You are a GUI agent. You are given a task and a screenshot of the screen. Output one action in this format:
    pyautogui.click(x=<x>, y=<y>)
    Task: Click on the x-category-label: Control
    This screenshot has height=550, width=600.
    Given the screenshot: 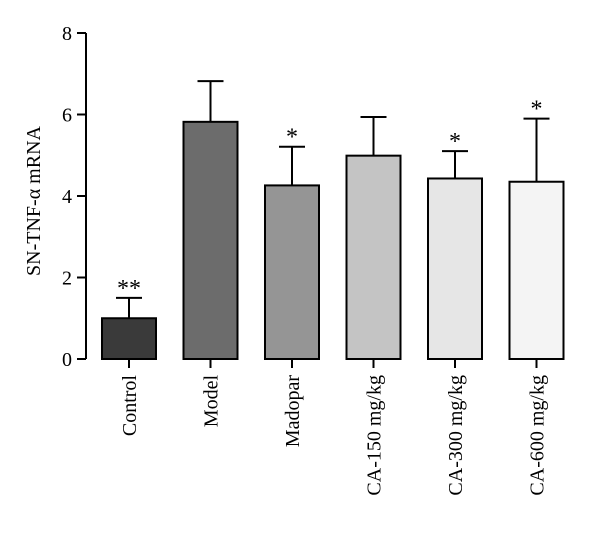 What is the action you would take?
    pyautogui.click(x=130, y=406)
    